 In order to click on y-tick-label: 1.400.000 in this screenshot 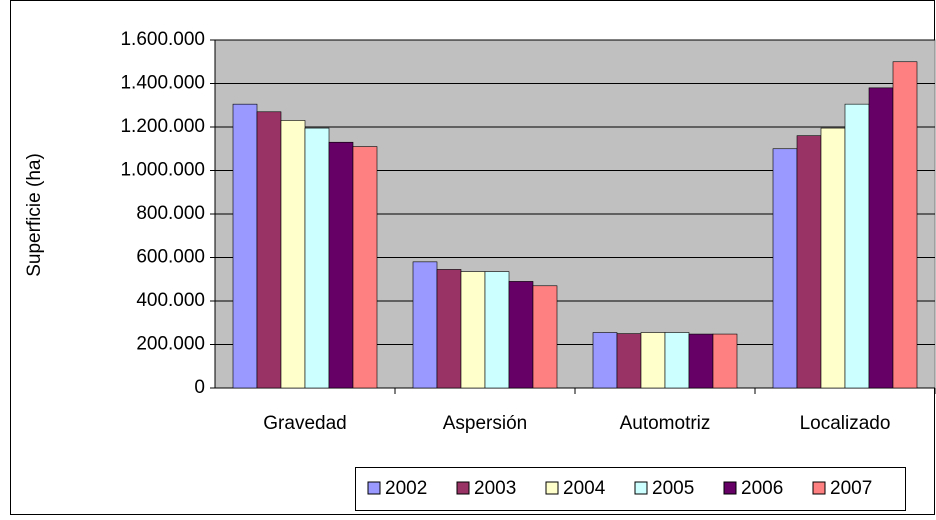, I will do `click(162, 83)`.